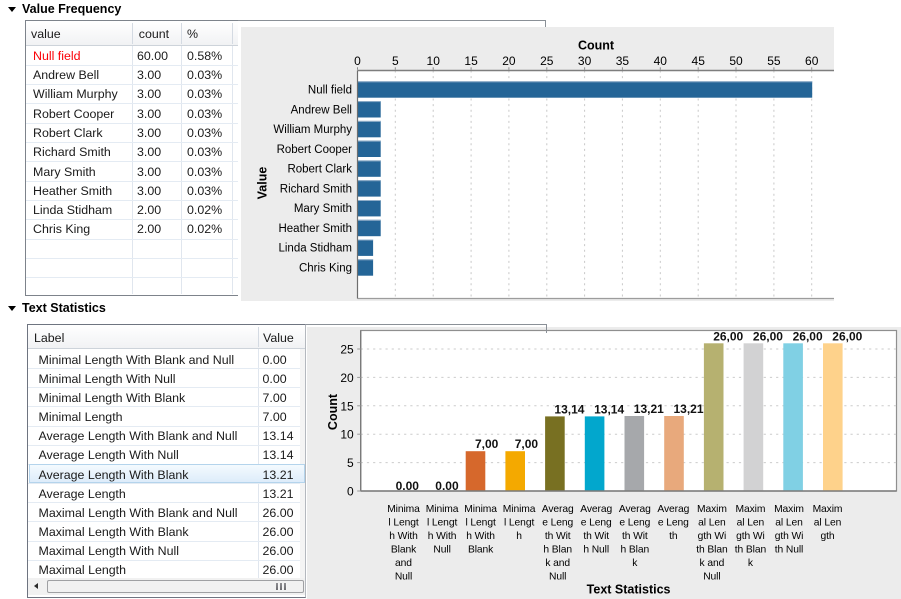 The image size is (901, 599). Describe the element at coordinates (315, 229) in the screenshot. I see `svg-text: Heather Smith` at that location.